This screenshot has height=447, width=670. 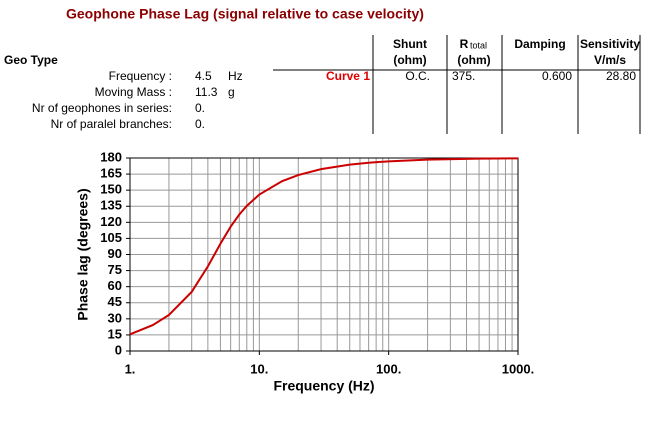 I want to click on column-title: R, so click(x=464, y=44).